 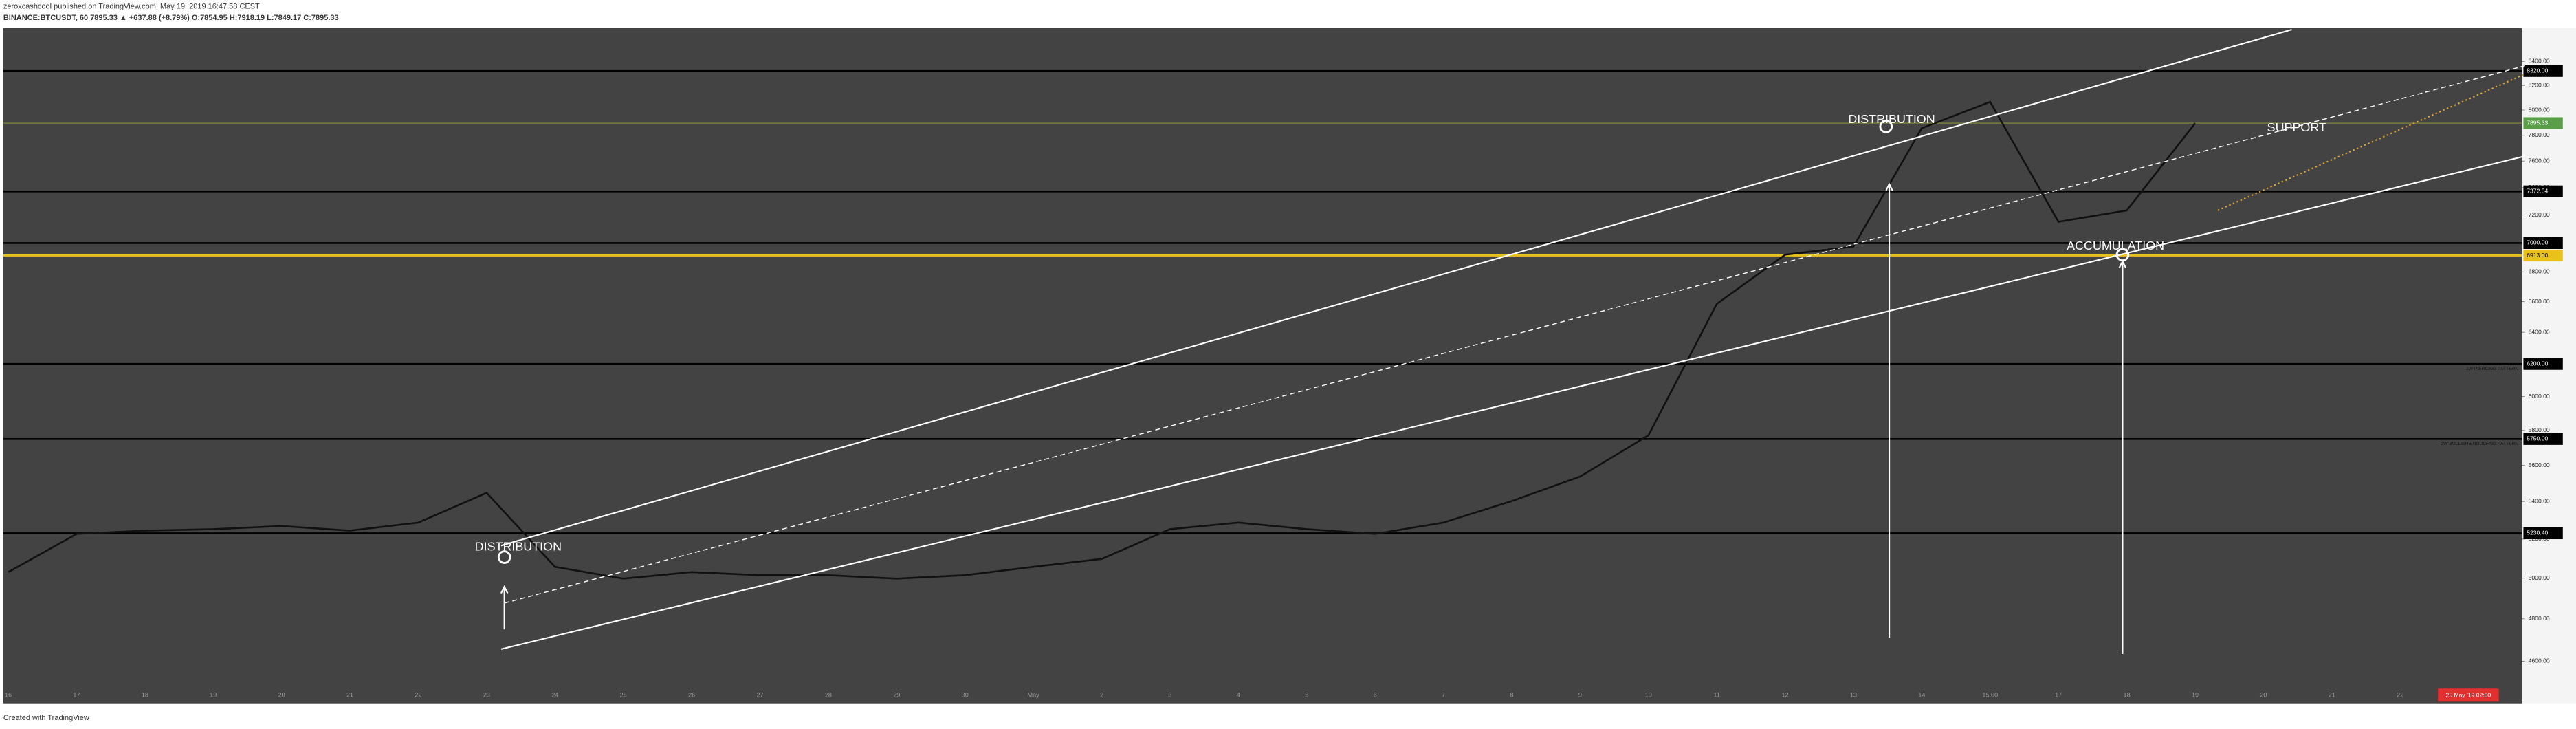 I want to click on annotation: SUPPORT, so click(x=2296, y=127).